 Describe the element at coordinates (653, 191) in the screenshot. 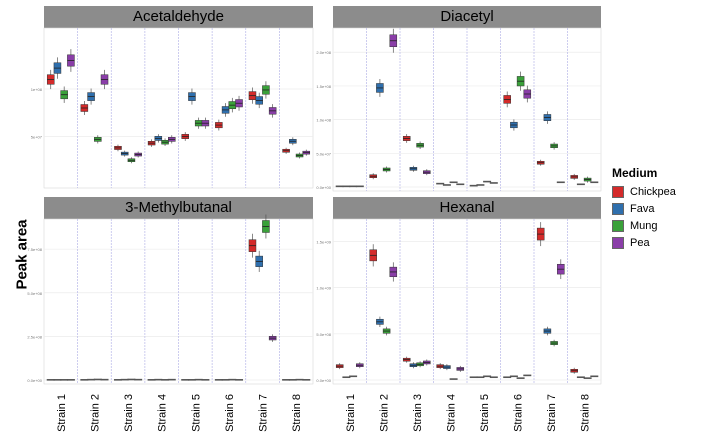

I see `legend-label-chickpea: Chickpea` at that location.